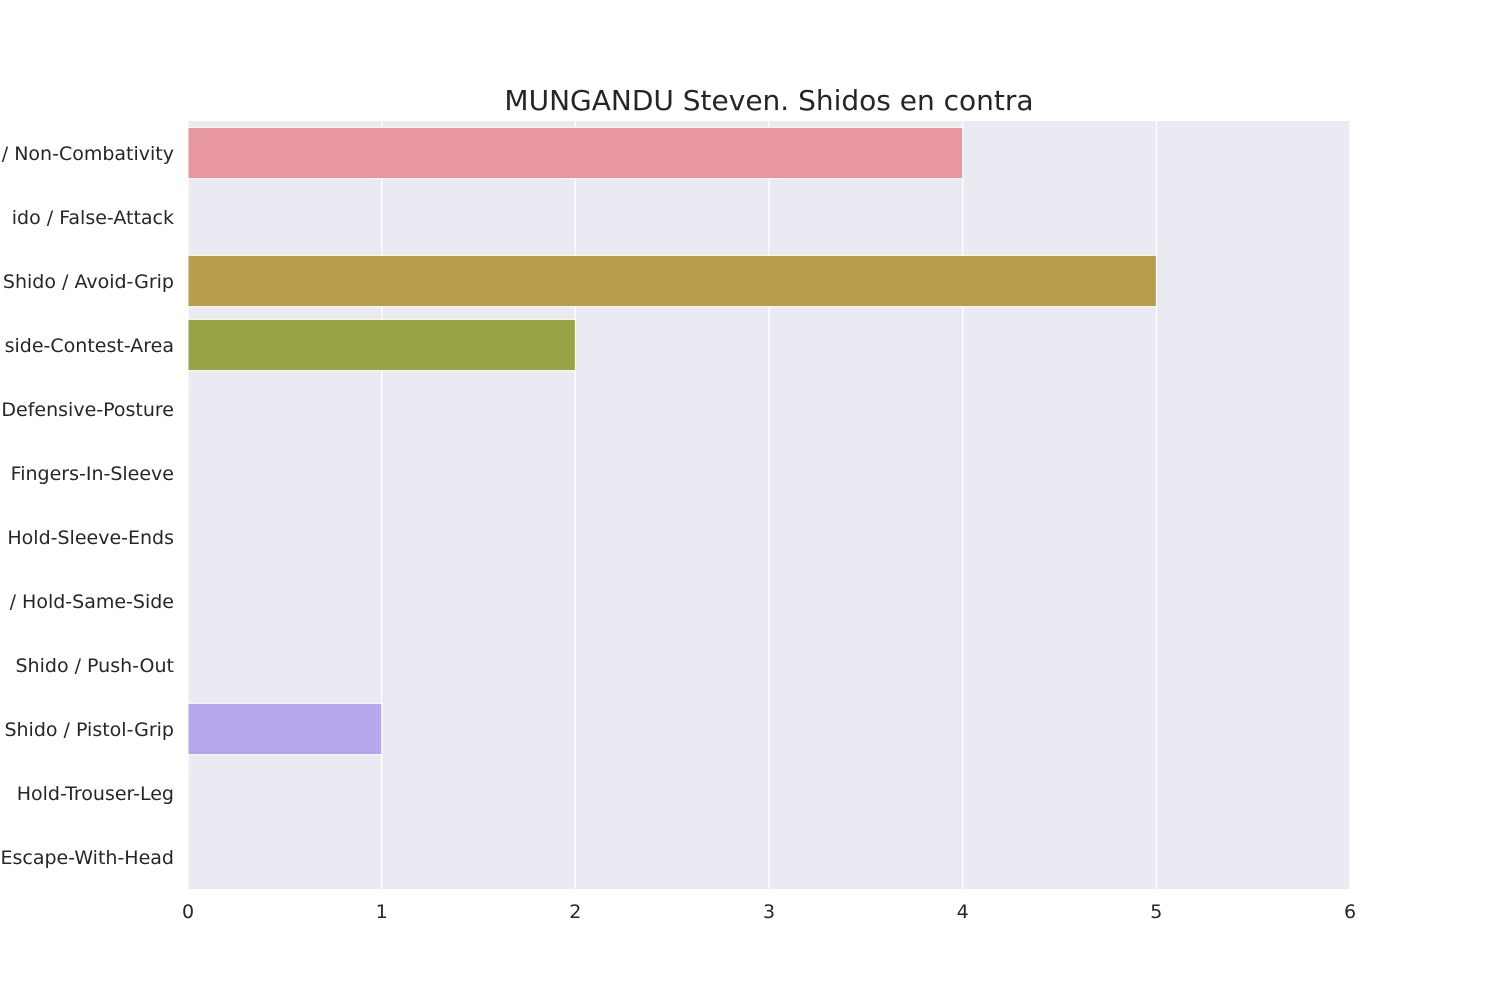  What do you see at coordinates (93, 218) in the screenshot?
I see `y-tick-label: ido / False-Attack` at bounding box center [93, 218].